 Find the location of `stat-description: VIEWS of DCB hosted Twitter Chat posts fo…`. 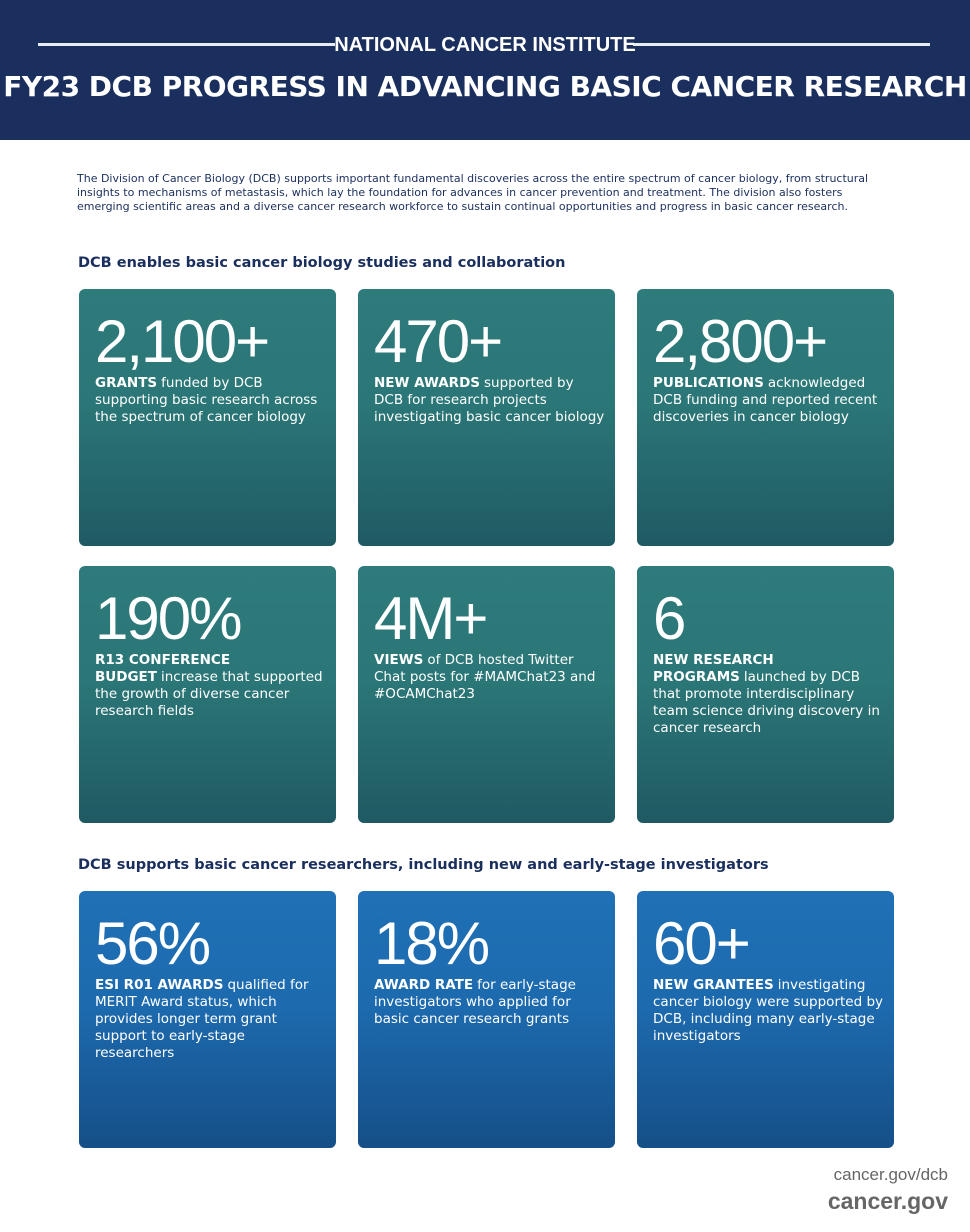

stat-description: VIEWS of DCB hosted Twitter Chat posts fo… is located at coordinates (490, 677).